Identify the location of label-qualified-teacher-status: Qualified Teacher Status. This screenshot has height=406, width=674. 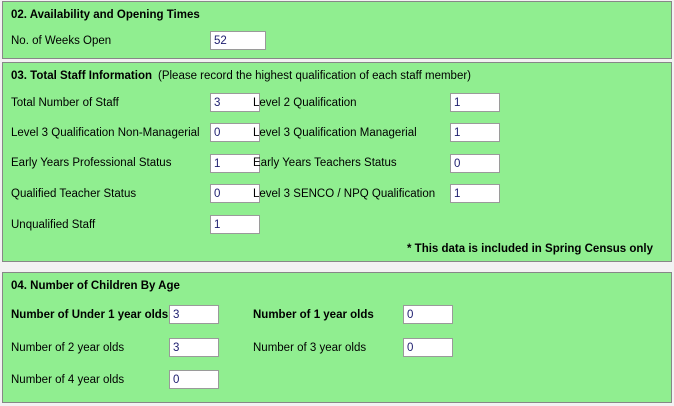
(74, 194).